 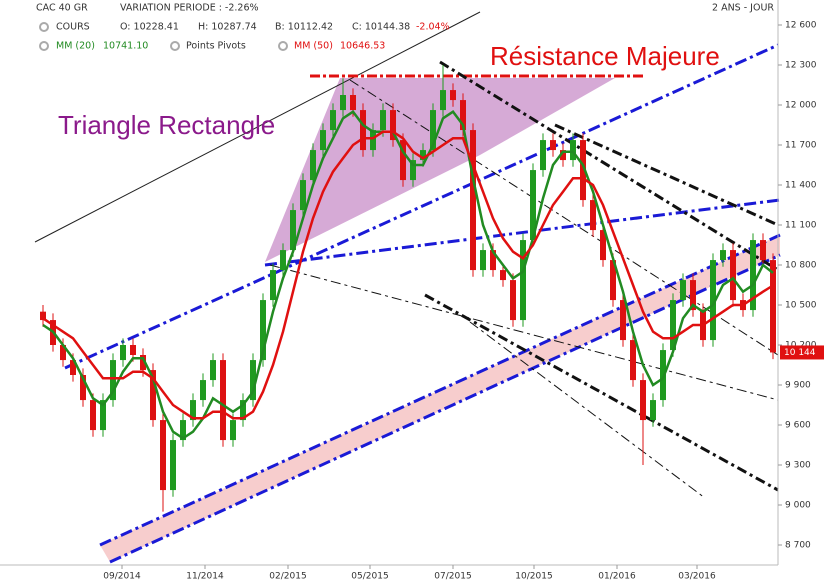 I want to click on legend-ma50: MM (50), so click(x=313, y=46).